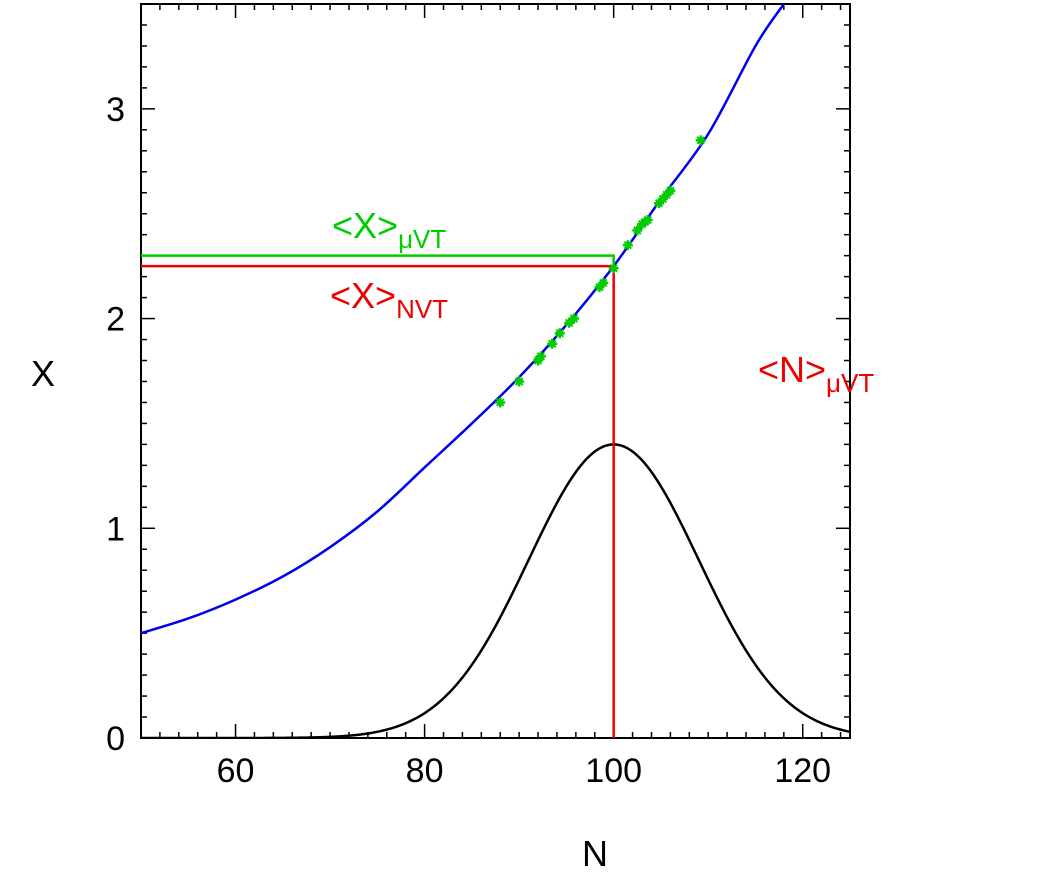 The image size is (1054, 872). I want to click on y-axis-label: X, so click(43, 373).